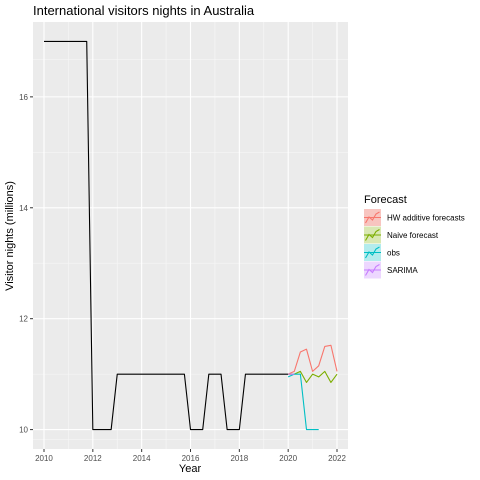  Describe the element at coordinates (190, 469) in the screenshot. I see `x-axis-title: Year` at that location.